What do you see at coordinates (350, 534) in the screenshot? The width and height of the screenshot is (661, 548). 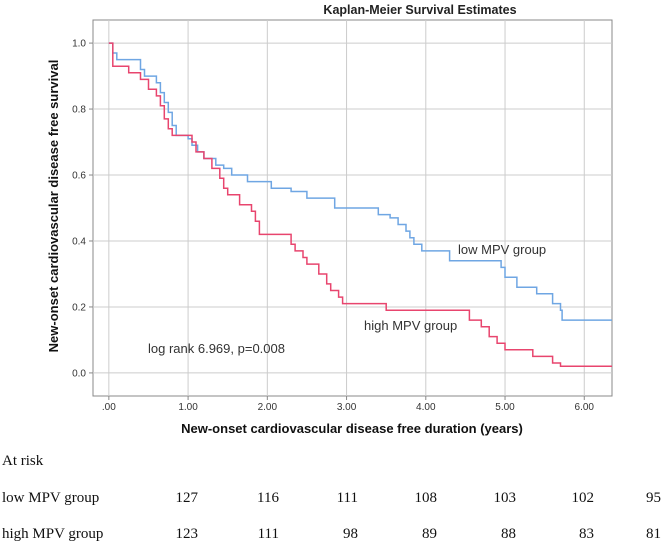 I see `risk-value: 98` at bounding box center [350, 534].